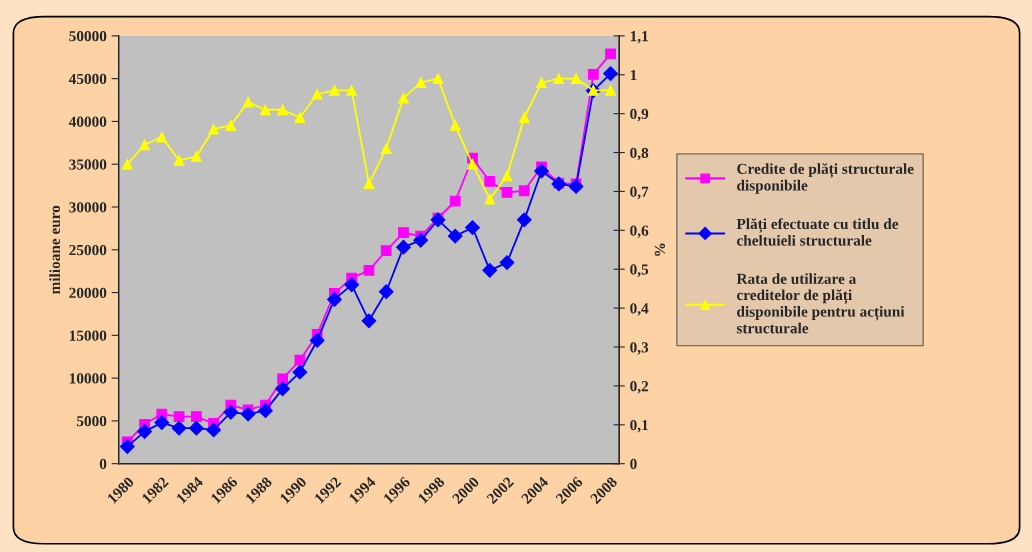  I want to click on y-tick-label: 20000, so click(88, 293).